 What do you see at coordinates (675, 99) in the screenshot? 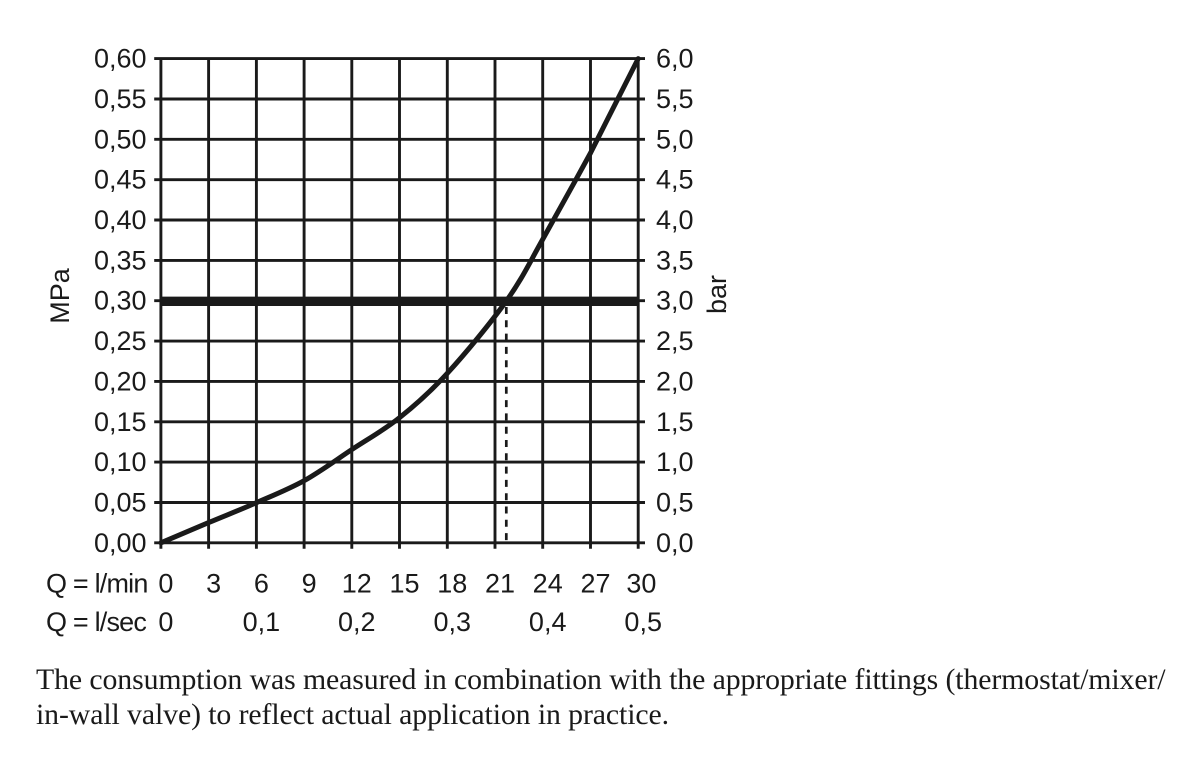
I see `svg-text: 5,5` at bounding box center [675, 99].